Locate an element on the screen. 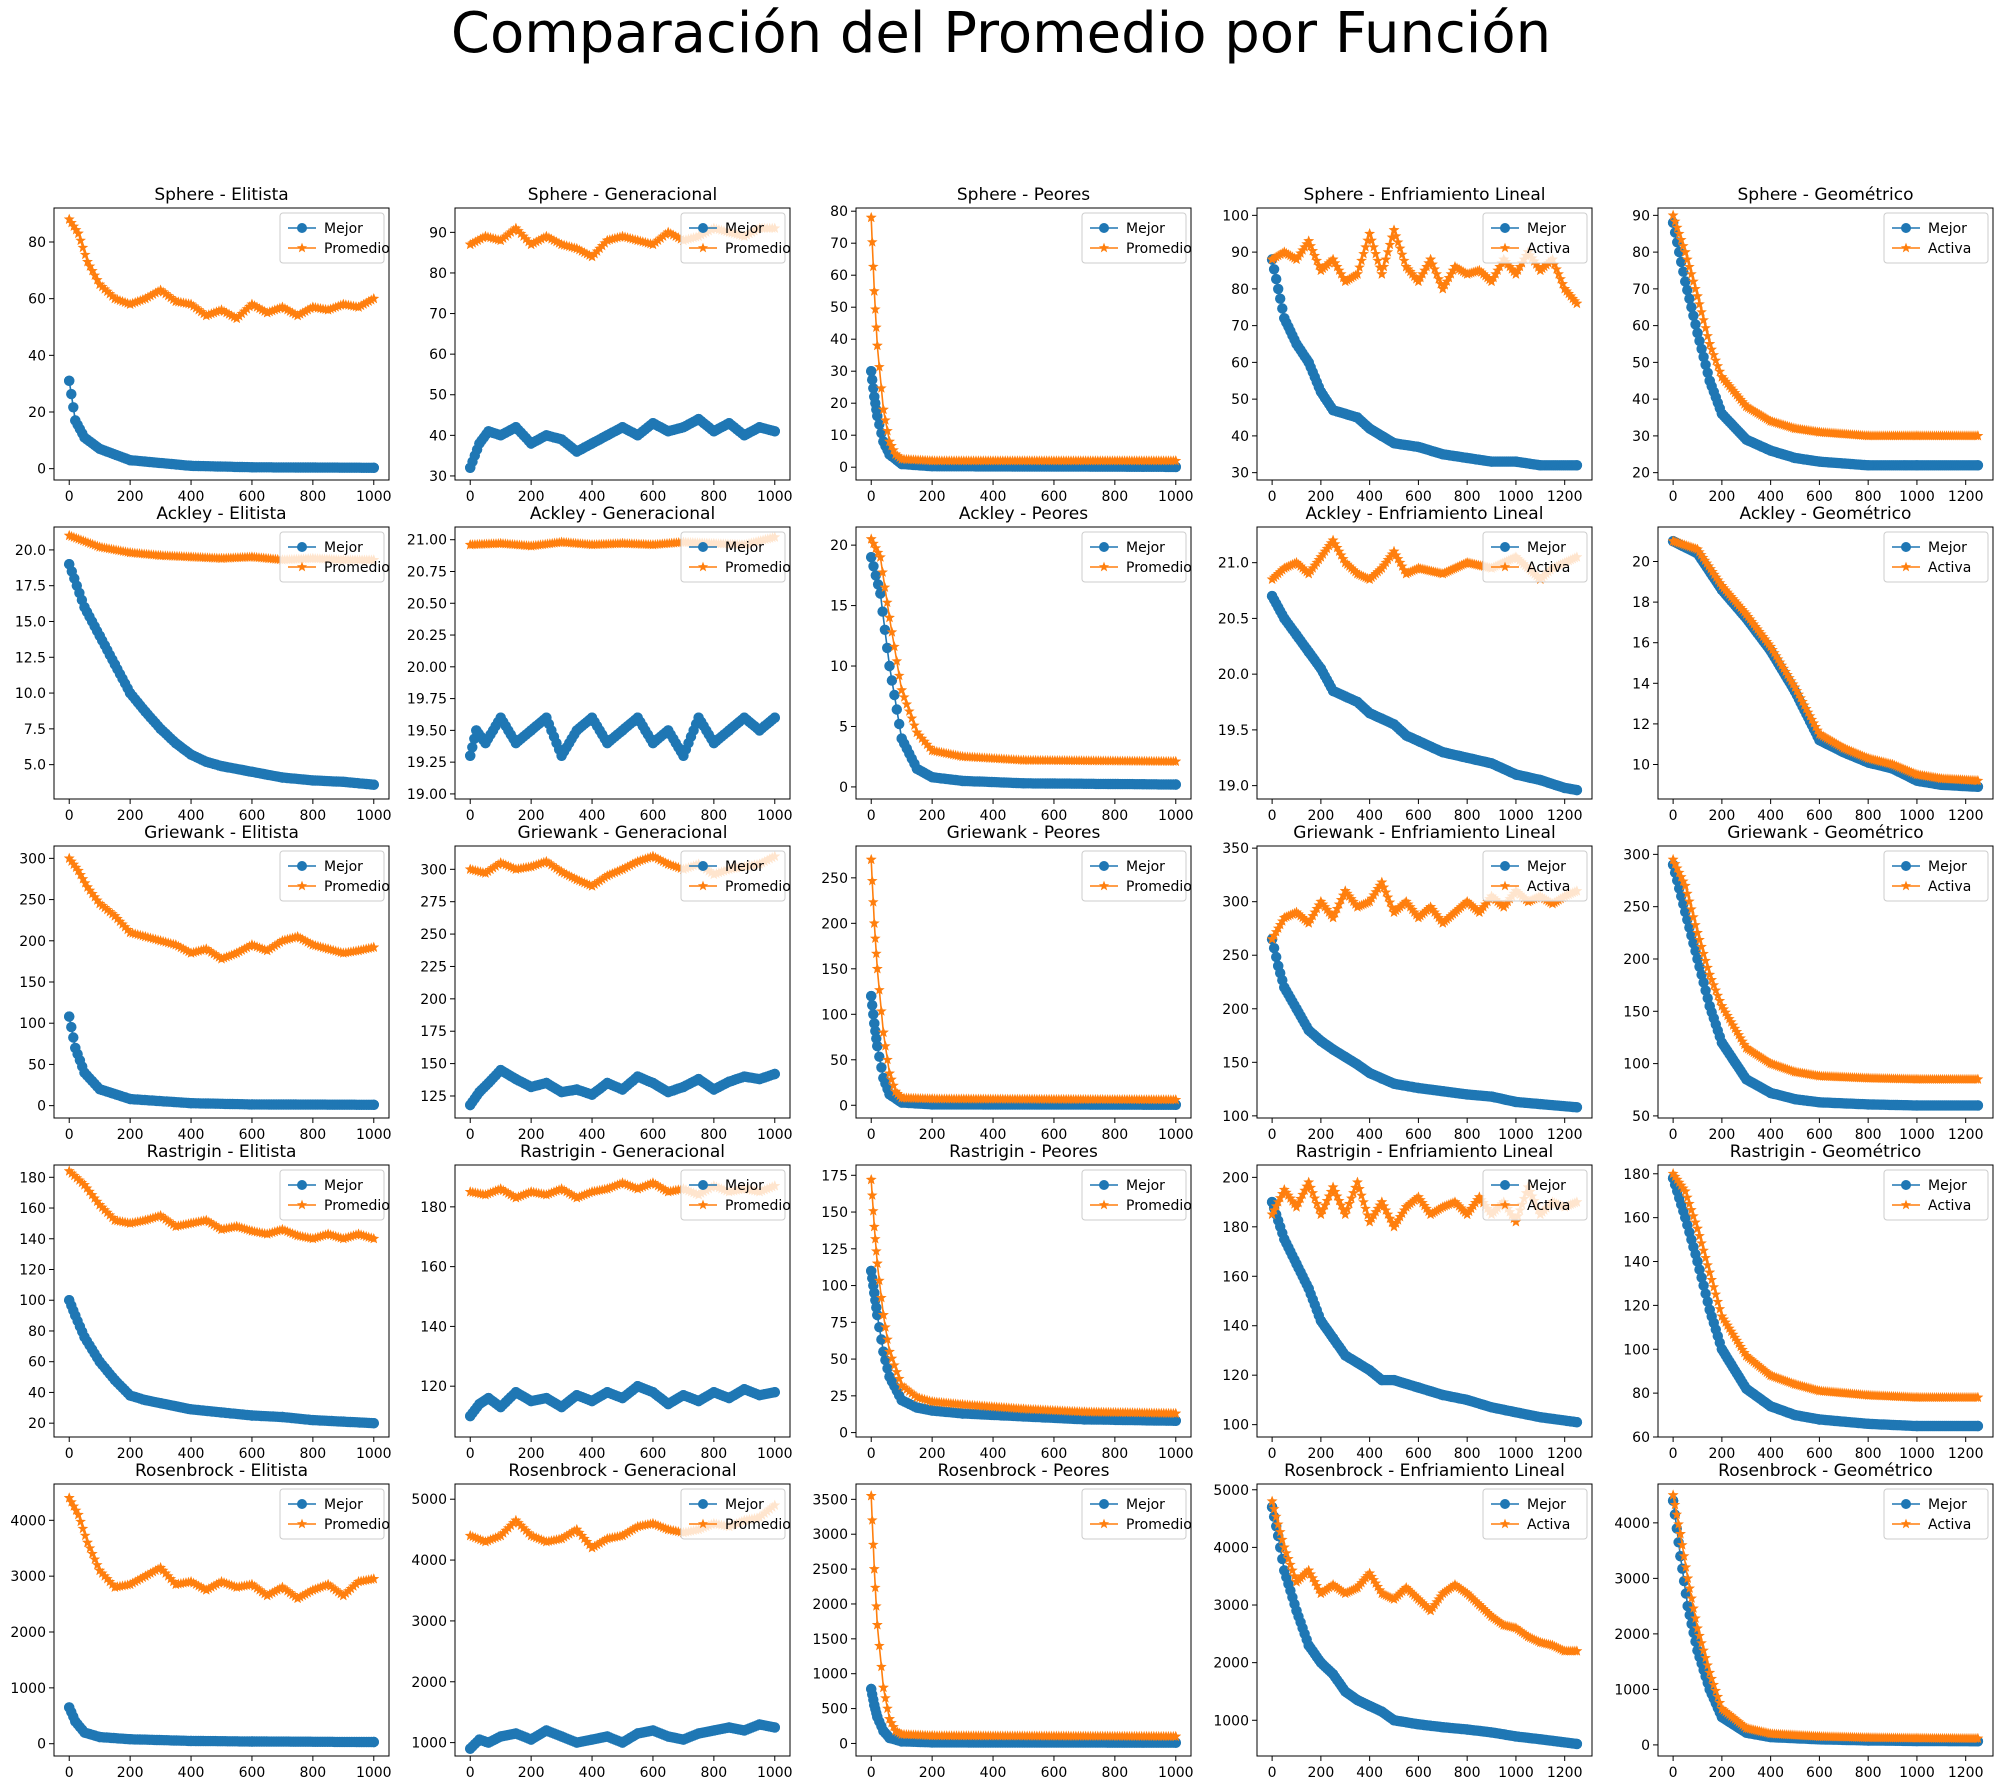  y-tick-label: 20 is located at coordinates (1641, 474).